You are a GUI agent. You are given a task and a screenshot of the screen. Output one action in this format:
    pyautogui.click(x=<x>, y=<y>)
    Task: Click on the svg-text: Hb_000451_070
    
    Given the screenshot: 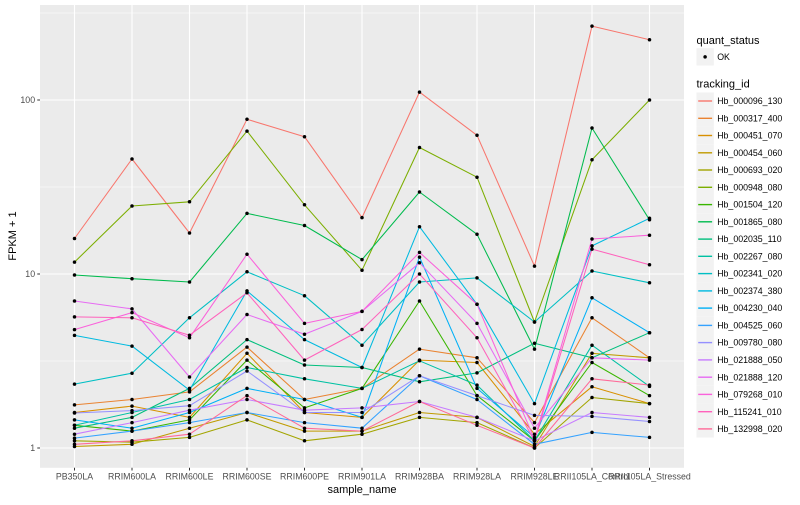 What is the action you would take?
    pyautogui.click(x=749, y=136)
    